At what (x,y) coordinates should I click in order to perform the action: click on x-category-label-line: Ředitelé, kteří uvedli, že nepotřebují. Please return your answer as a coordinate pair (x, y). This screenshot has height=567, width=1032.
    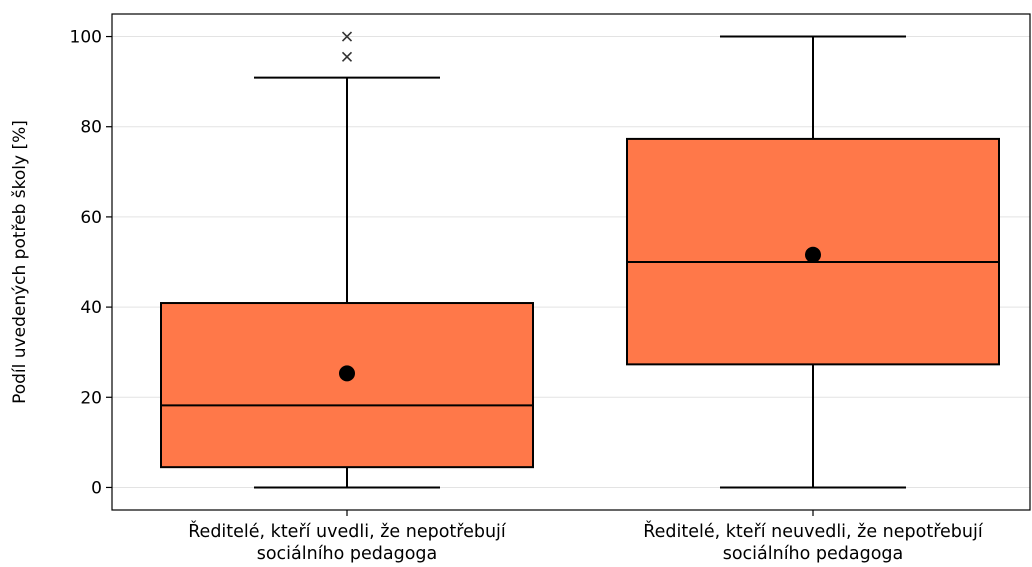
    Looking at the image, I should click on (347, 531).